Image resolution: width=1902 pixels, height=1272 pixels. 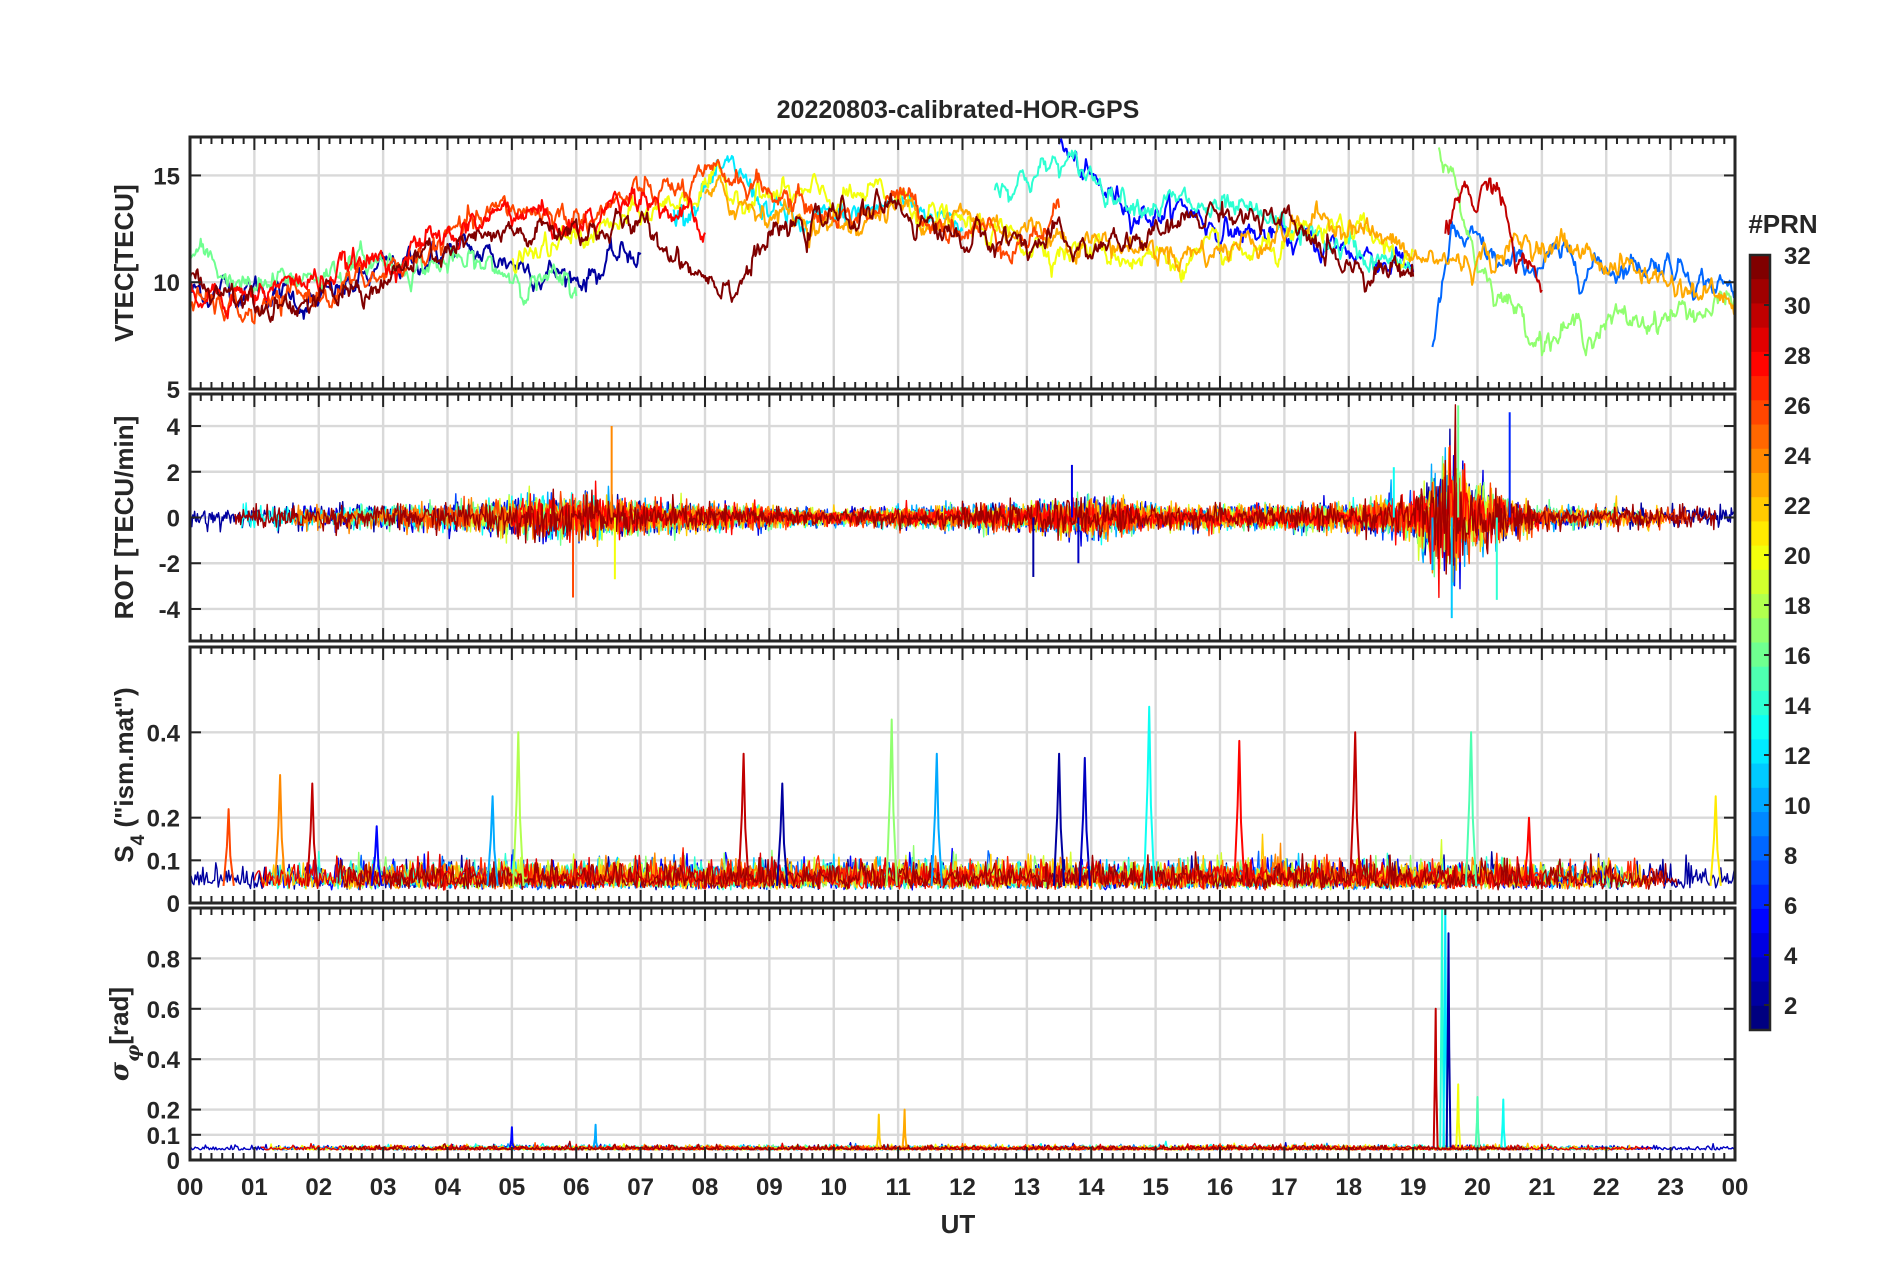 What do you see at coordinates (164, 733) in the screenshot?
I see `y-tick-label: 0.4` at bounding box center [164, 733].